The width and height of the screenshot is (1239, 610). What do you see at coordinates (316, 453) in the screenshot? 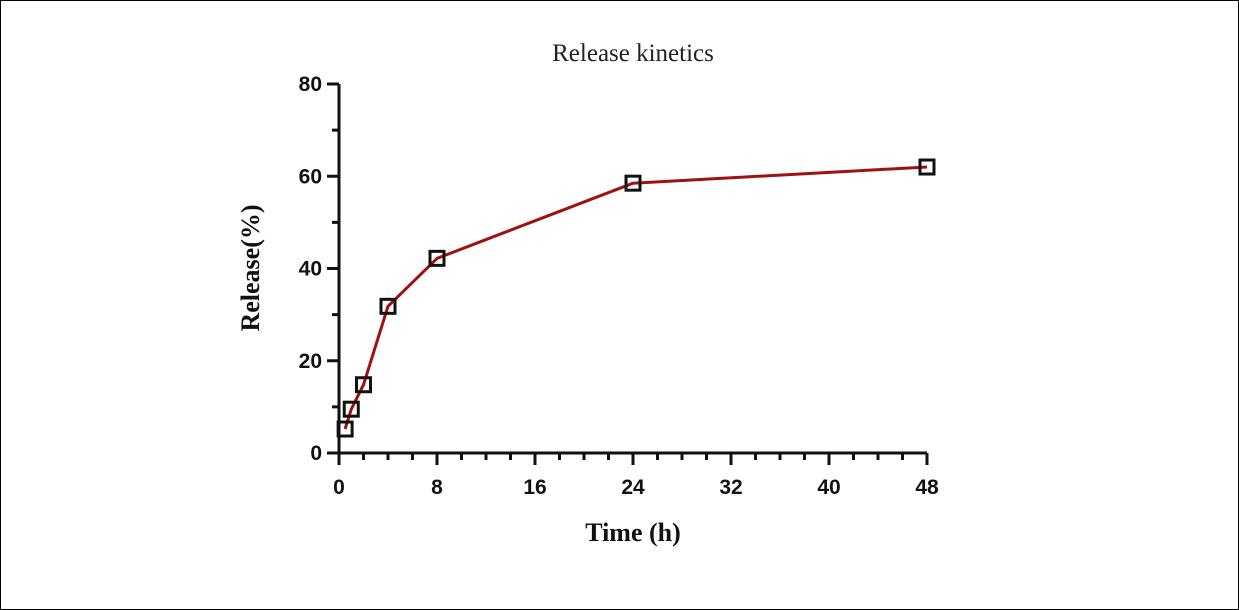
I see `y-tick-label: 0` at bounding box center [316, 453].